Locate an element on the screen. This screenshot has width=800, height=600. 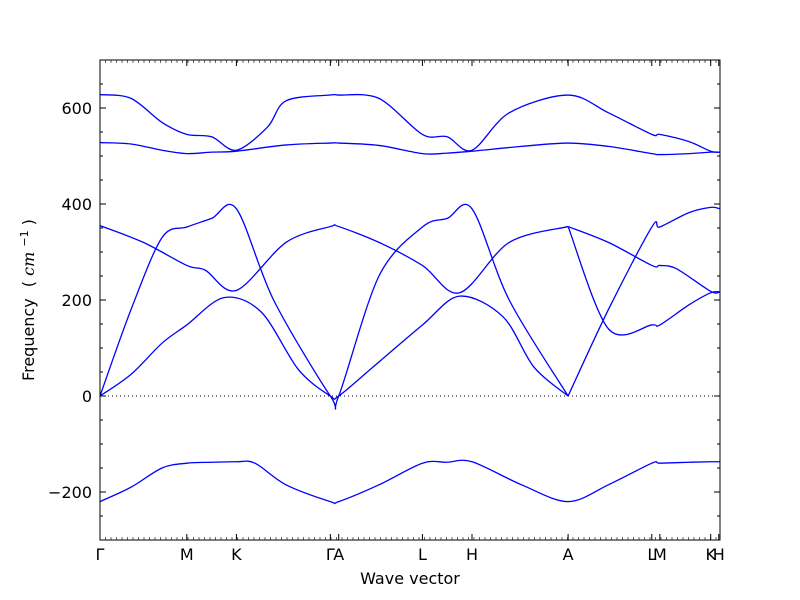
y-tick-label: 600 is located at coordinates (76, 108).